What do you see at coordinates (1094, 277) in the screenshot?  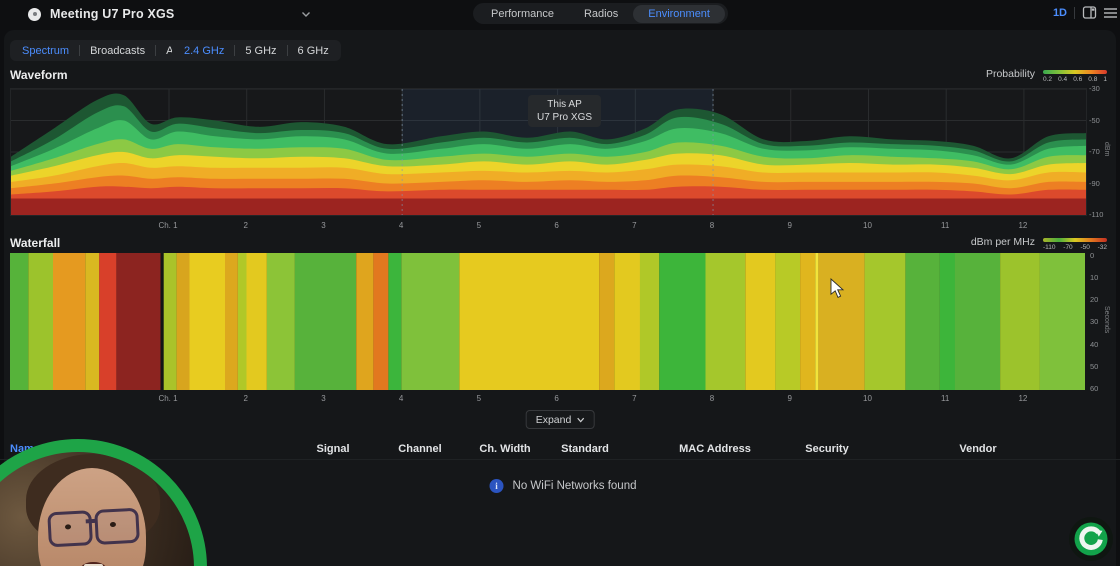 I see `waterfall-y-tick: 10` at bounding box center [1094, 277].